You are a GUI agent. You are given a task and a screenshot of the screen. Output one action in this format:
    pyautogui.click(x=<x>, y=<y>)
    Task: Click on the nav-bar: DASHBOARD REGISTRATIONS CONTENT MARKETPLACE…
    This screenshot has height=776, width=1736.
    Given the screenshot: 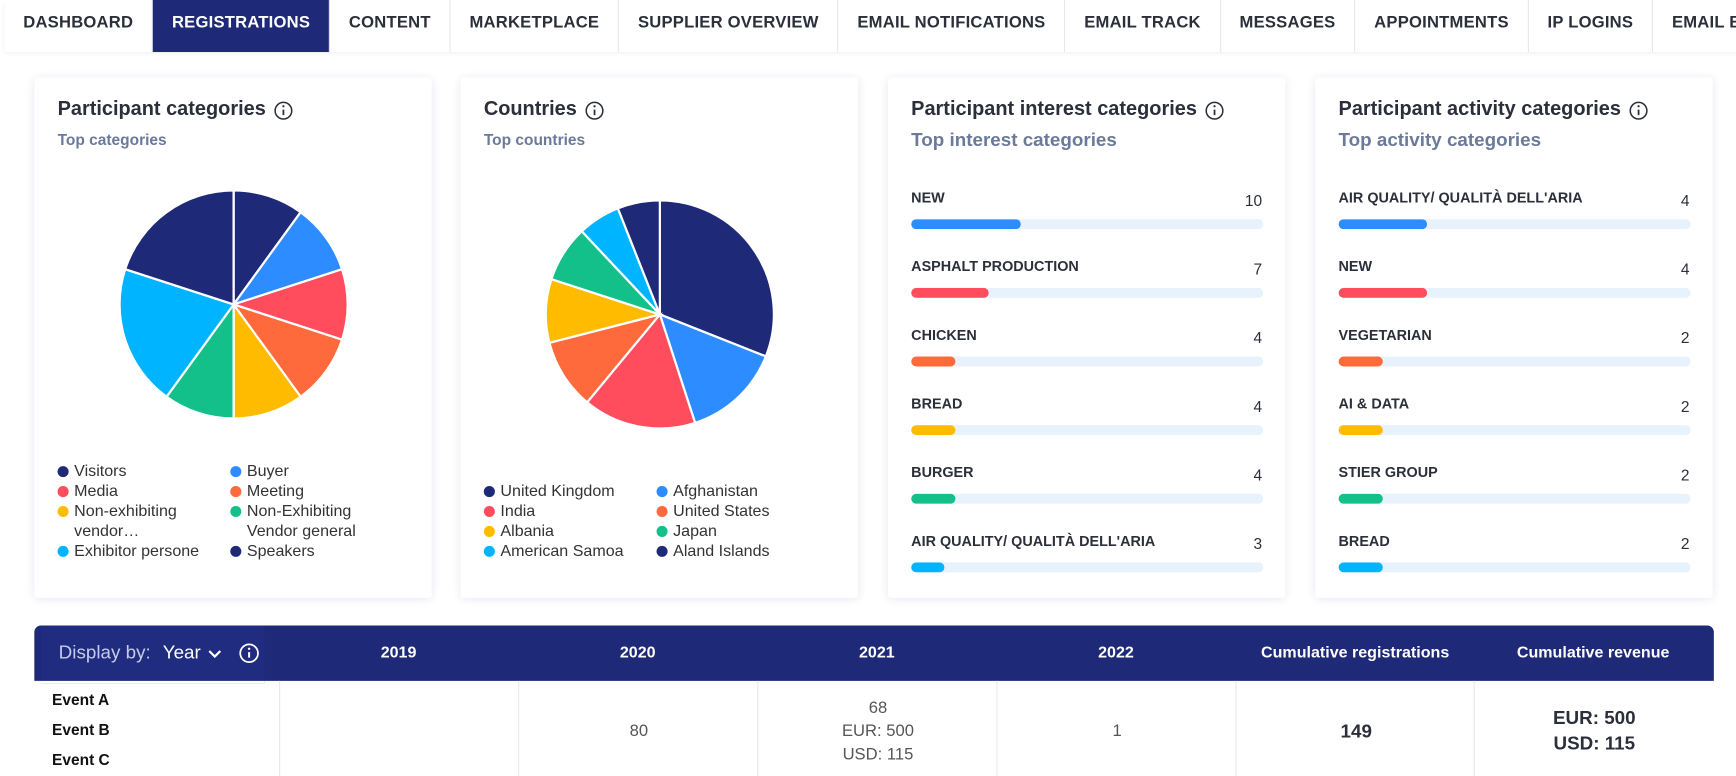 What is the action you would take?
    pyautogui.click(x=870, y=26)
    